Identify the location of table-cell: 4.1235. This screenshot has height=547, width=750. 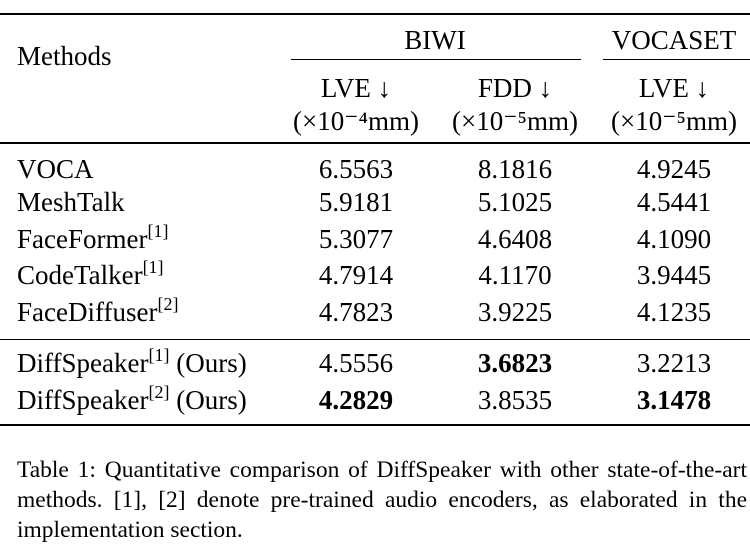
(674, 312).